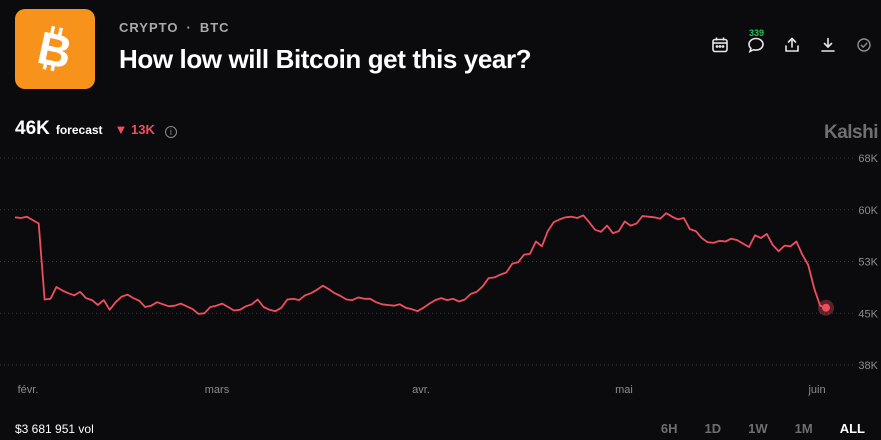 Image resolution: width=881 pixels, height=440 pixels. I want to click on current-point, so click(826, 307).